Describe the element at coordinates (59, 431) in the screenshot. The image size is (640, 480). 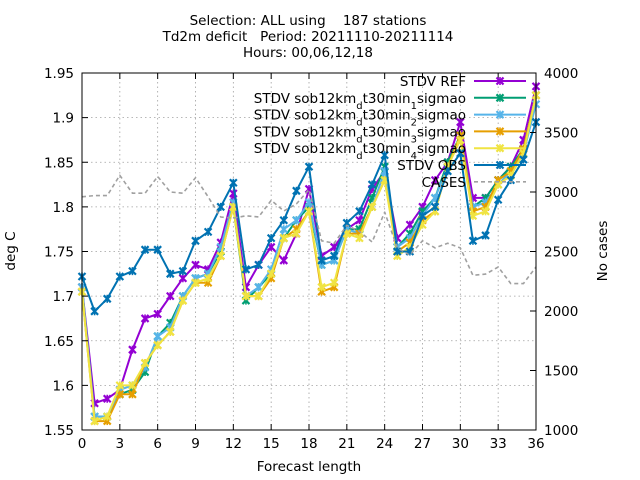
I see `y-tick-label: 1.55` at that location.